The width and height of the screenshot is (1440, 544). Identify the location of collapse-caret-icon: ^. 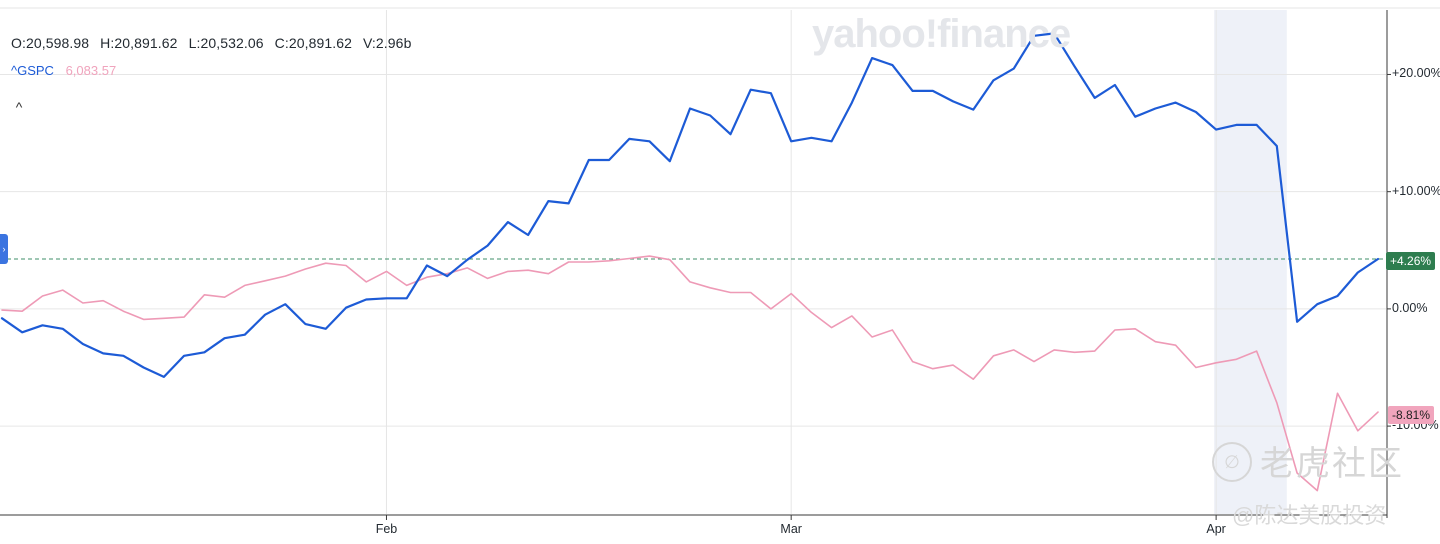
(19, 107).